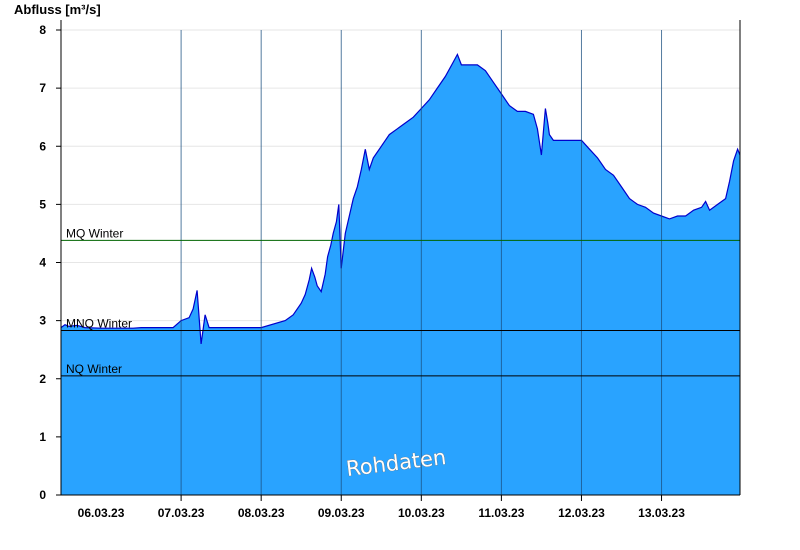 This screenshot has width=800, height=550. What do you see at coordinates (42, 30) in the screenshot?
I see `y-tick-label-8: 8` at bounding box center [42, 30].